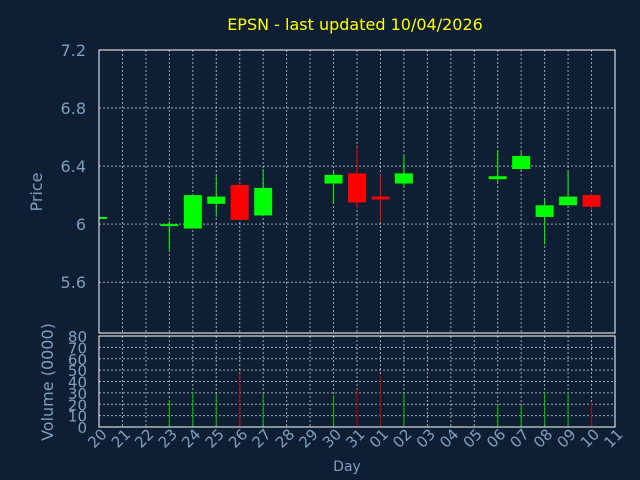  I want to click on volume-y-tick-label: 50, so click(77, 371).